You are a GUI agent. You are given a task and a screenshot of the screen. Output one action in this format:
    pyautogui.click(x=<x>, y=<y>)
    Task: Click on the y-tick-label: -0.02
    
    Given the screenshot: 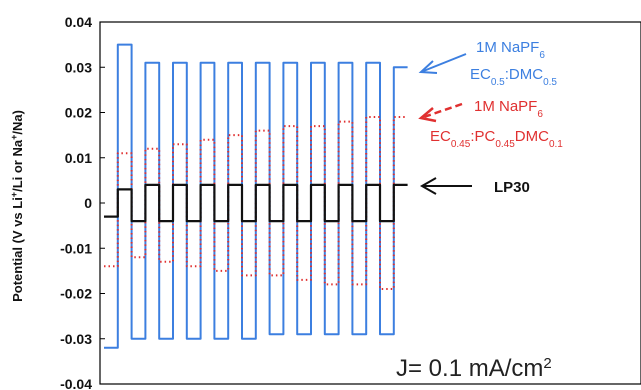 What is the action you would take?
    pyautogui.click(x=76, y=294)
    